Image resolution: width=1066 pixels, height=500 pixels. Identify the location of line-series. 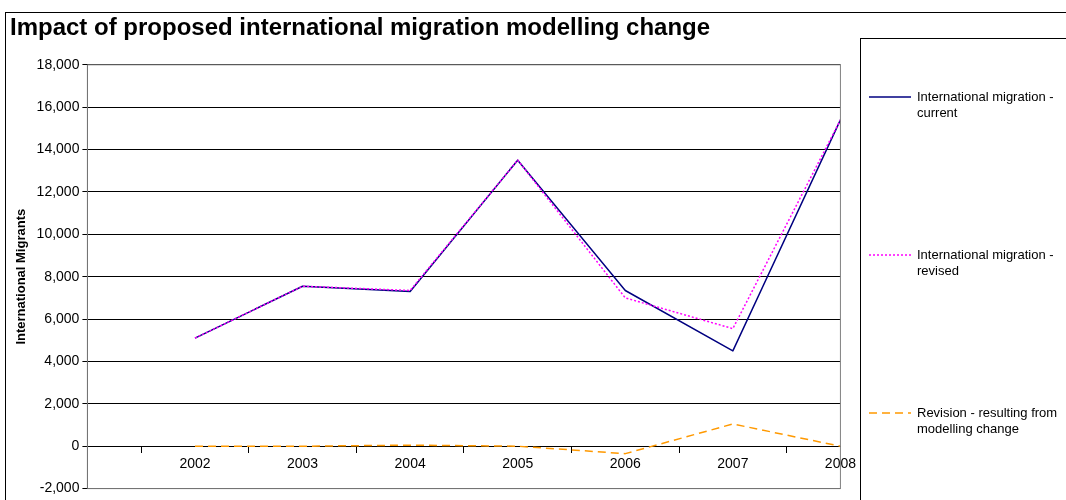
(518, 439).